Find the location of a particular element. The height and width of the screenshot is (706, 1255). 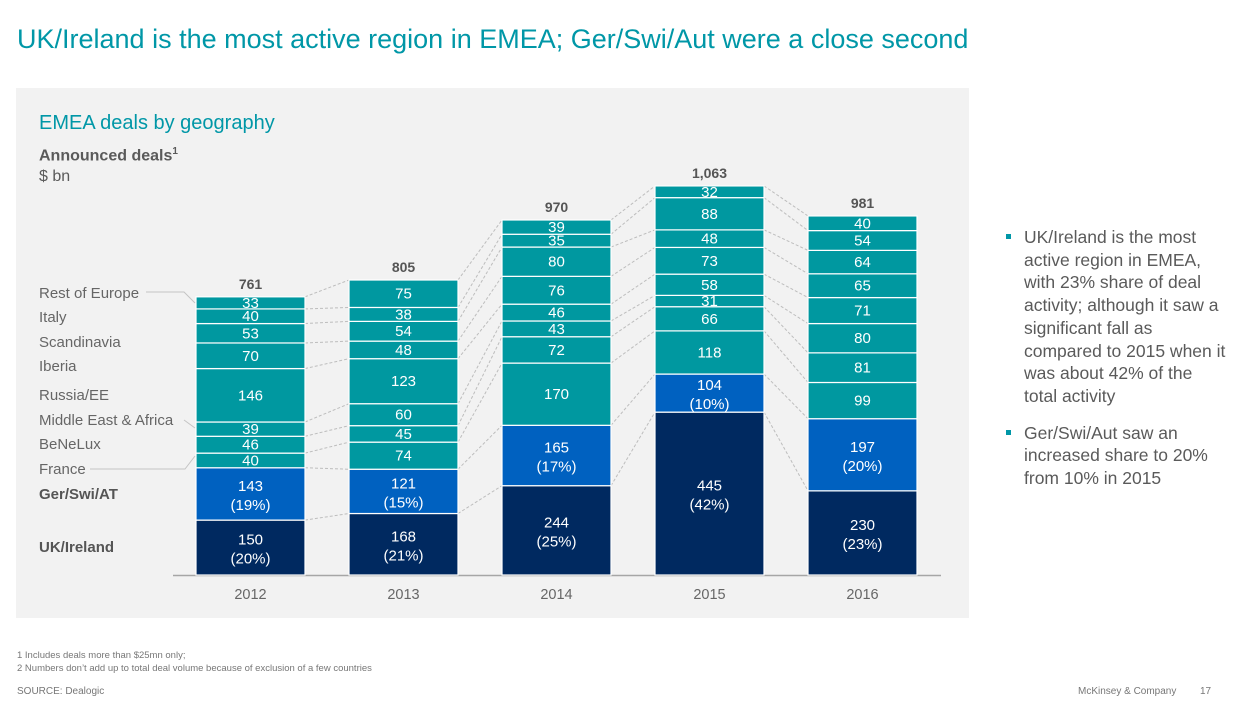

data-label: 123 is located at coordinates (403, 381).